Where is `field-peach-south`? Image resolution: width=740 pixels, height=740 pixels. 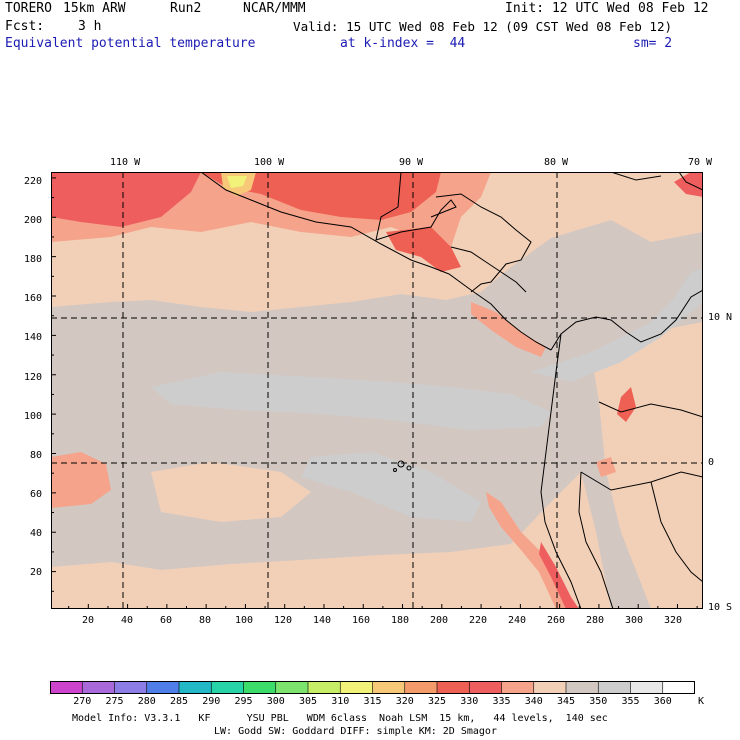 field-peach-south is located at coordinates (331, 540).